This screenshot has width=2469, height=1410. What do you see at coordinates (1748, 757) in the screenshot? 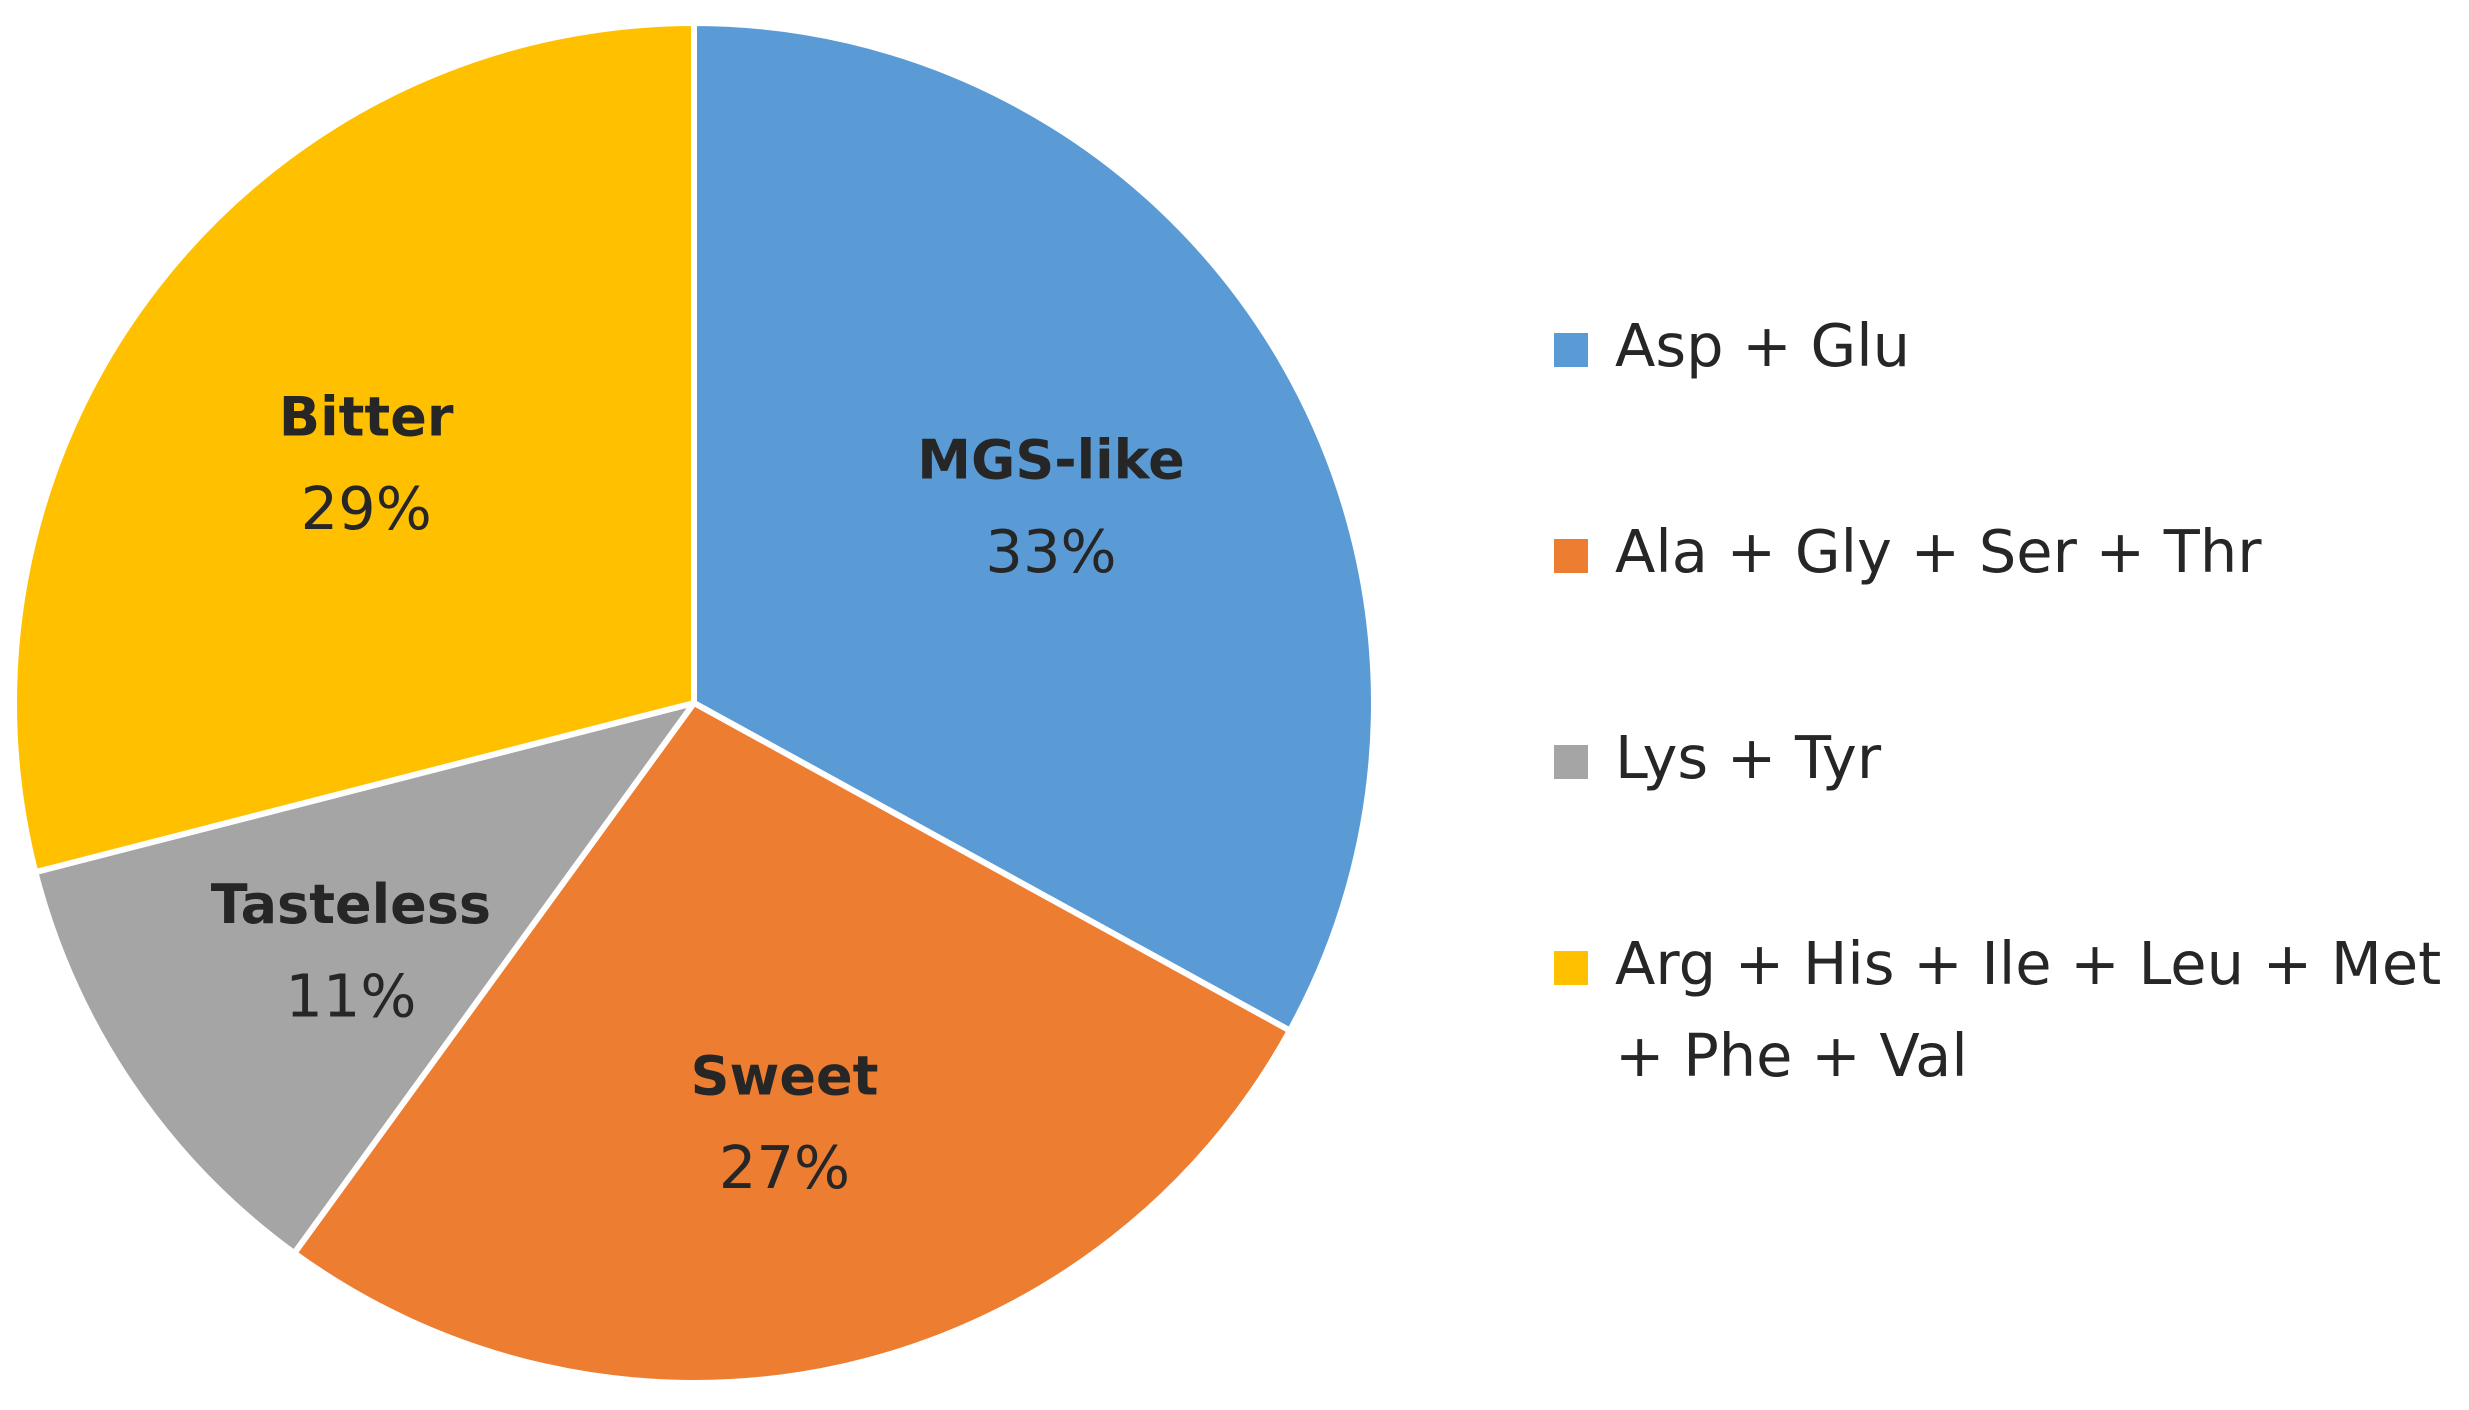
I see `legend-label-tasteless: Lys + Tyr` at bounding box center [1748, 757].